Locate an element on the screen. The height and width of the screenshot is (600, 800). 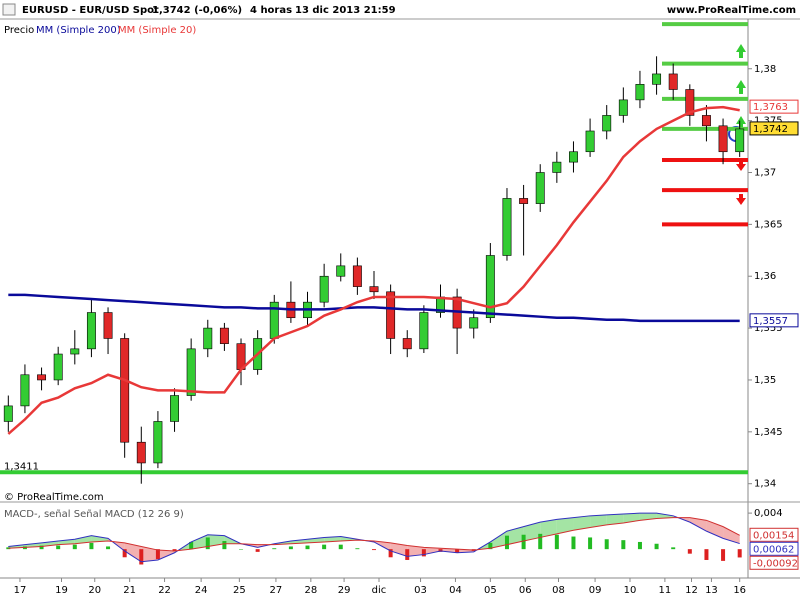
menu-icon is located at coordinates (9, 9).